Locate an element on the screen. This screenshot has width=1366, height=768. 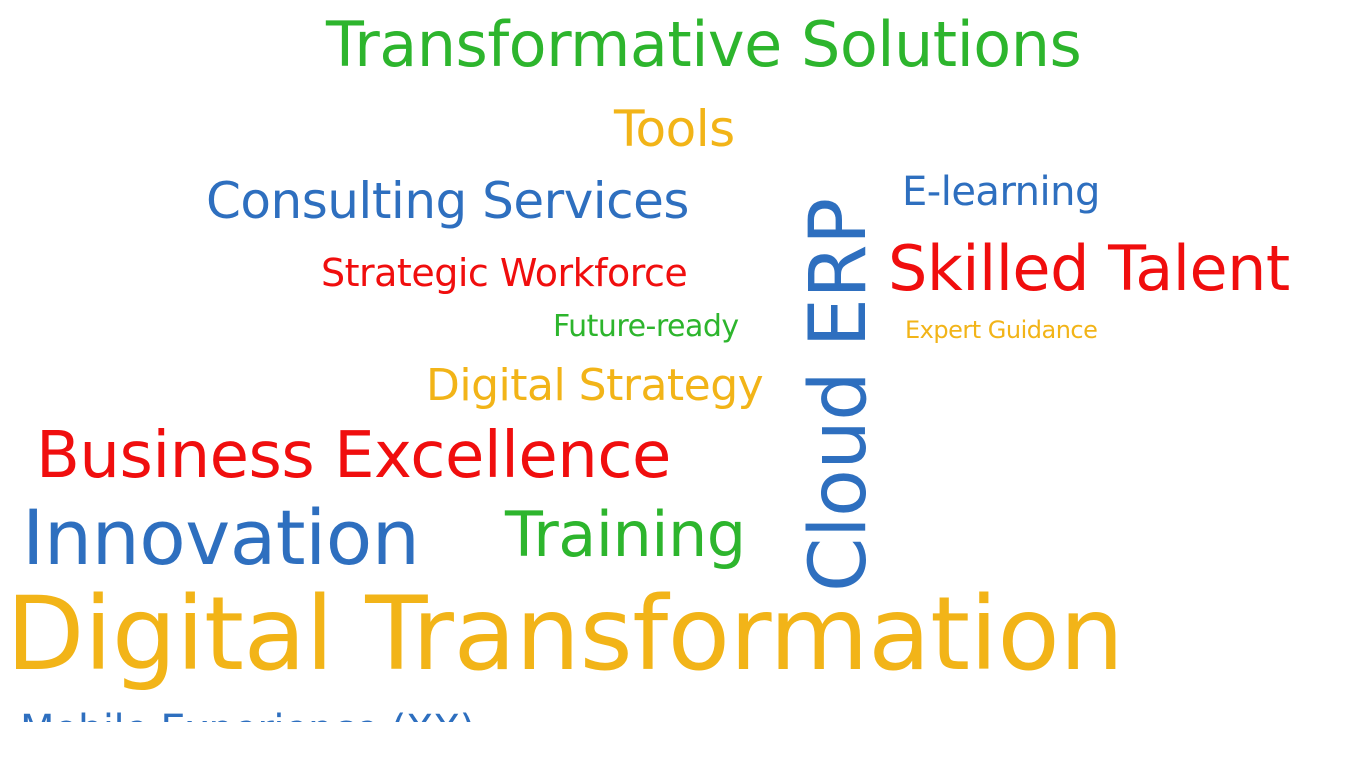
word-partial-bottom: Mobile Experience (XX) is located at coordinates (247, 730).